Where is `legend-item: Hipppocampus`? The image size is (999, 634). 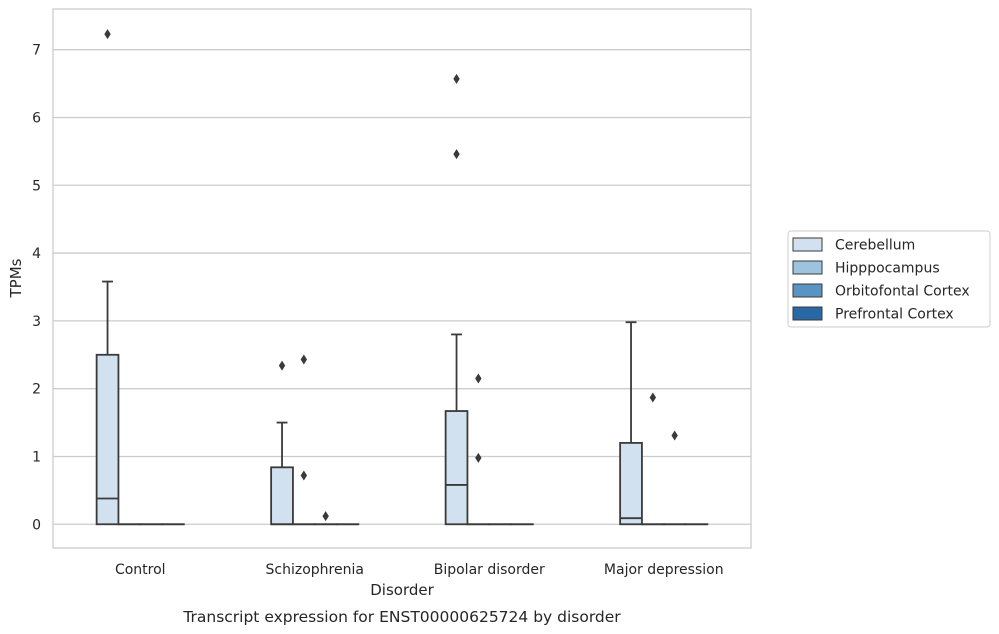
legend-item: Hipppocampus is located at coordinates (866, 268).